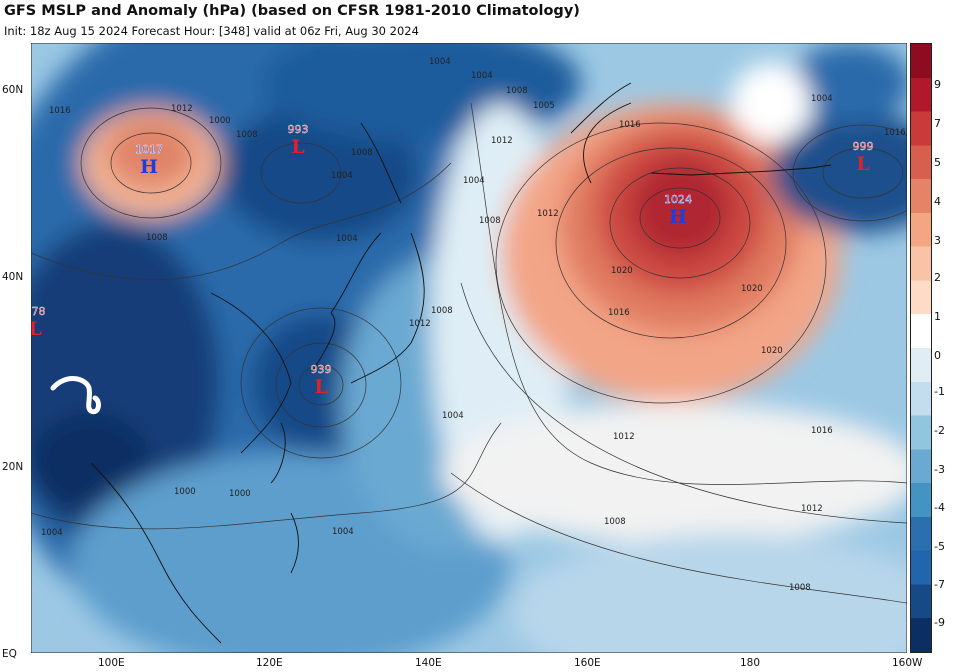 This screenshot has width=960, height=672. What do you see at coordinates (937, 240) in the screenshot?
I see `colorbar-tick: 3` at bounding box center [937, 240].